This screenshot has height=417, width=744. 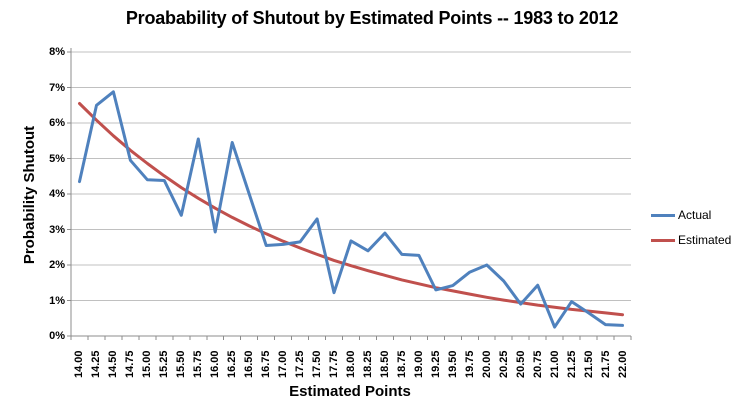 What do you see at coordinates (57, 229) in the screenshot?
I see `y-tick-label: 3%` at bounding box center [57, 229].